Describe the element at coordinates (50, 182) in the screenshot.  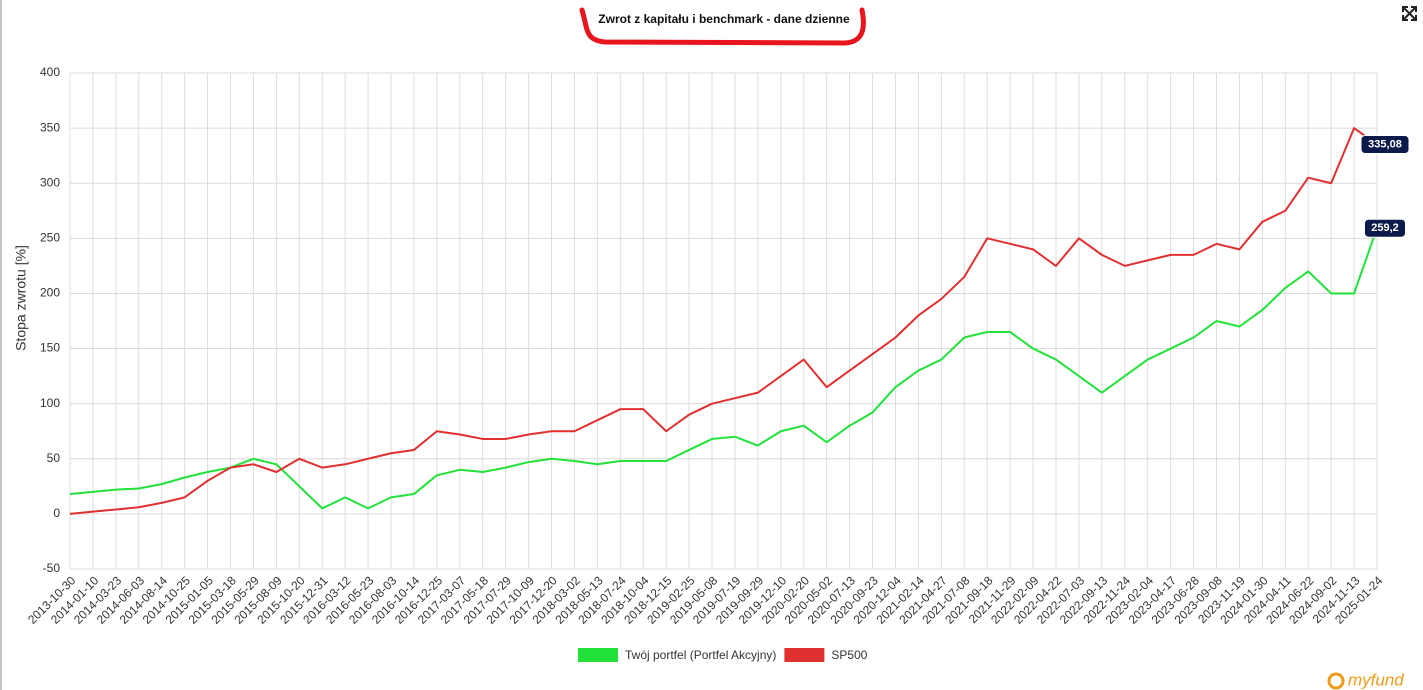
I see `y-tick-label: 300` at that location.